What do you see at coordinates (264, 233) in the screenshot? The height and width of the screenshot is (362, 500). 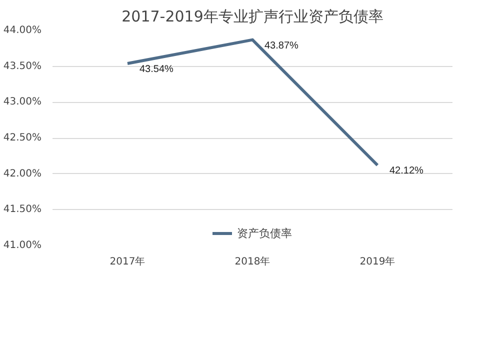 I see `legend-label: 资产负债率` at bounding box center [264, 233].